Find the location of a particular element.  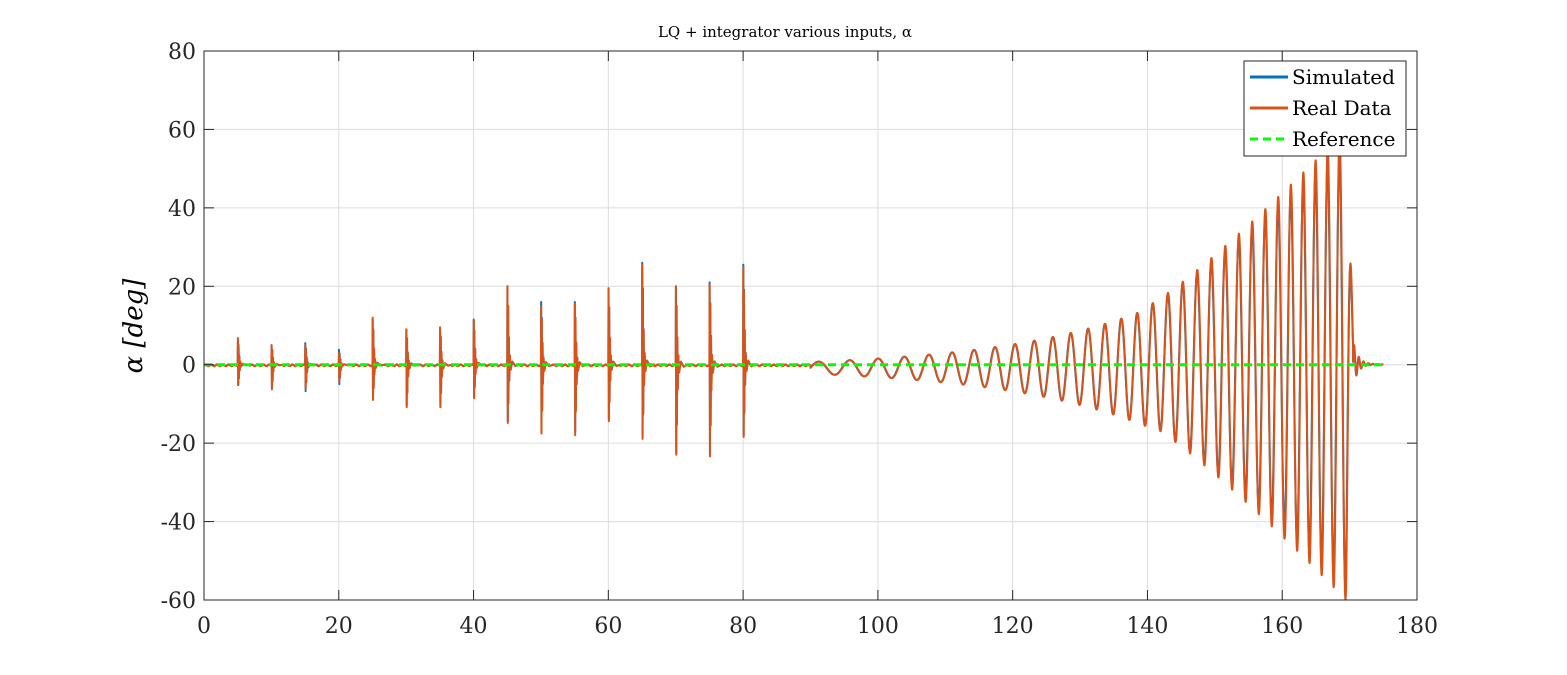

x-tick-label: 120 is located at coordinates (1013, 626).